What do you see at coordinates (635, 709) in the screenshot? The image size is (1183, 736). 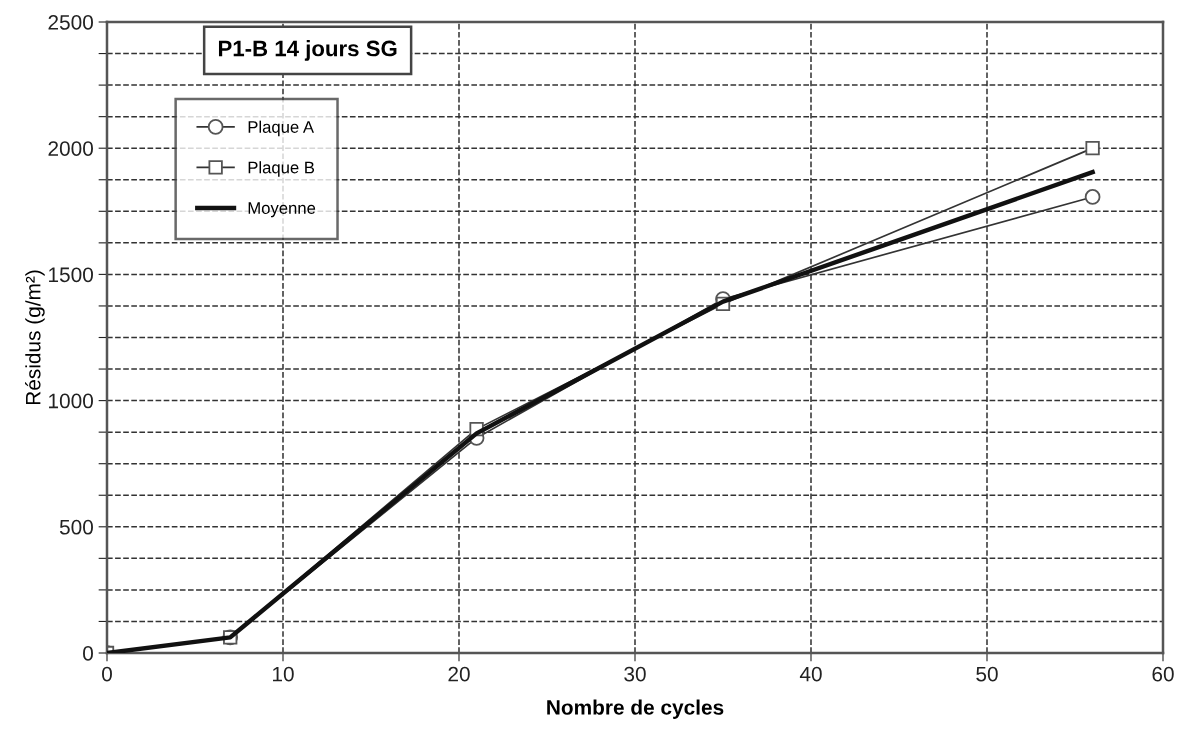 I see `x-axis-title: Nombre de cycles` at bounding box center [635, 709].